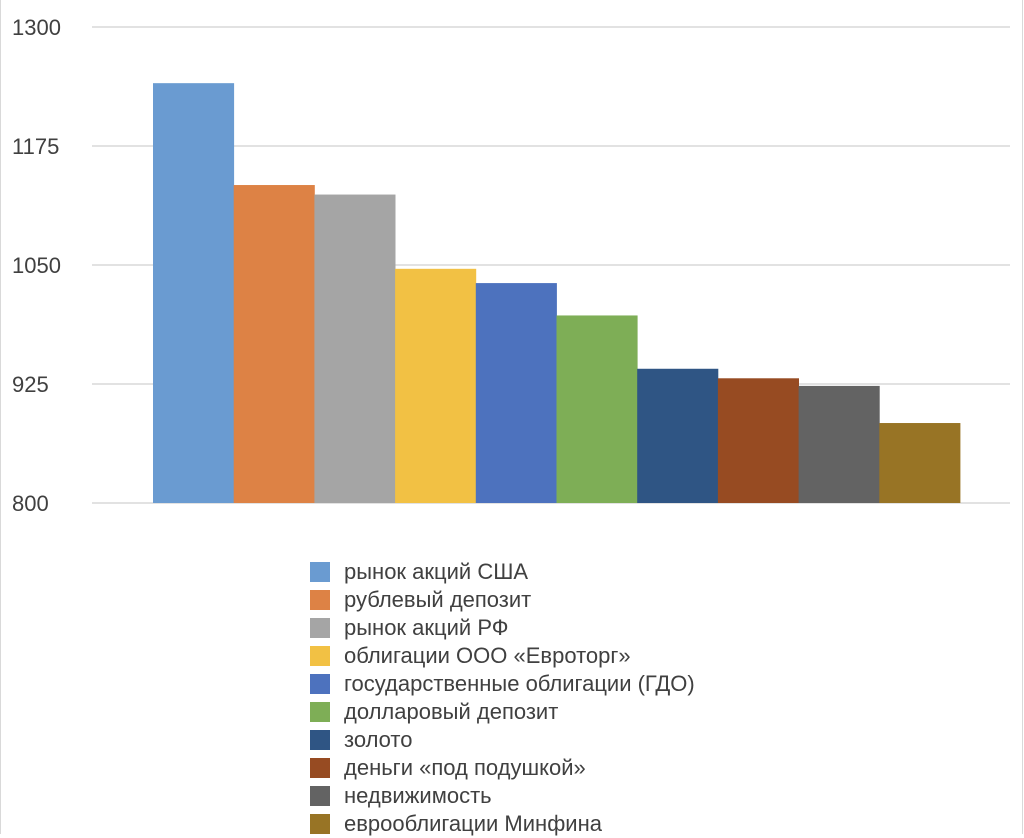 The height and width of the screenshot is (838, 1024). I want to click on legend-item: рынок акций США, so click(550, 572).